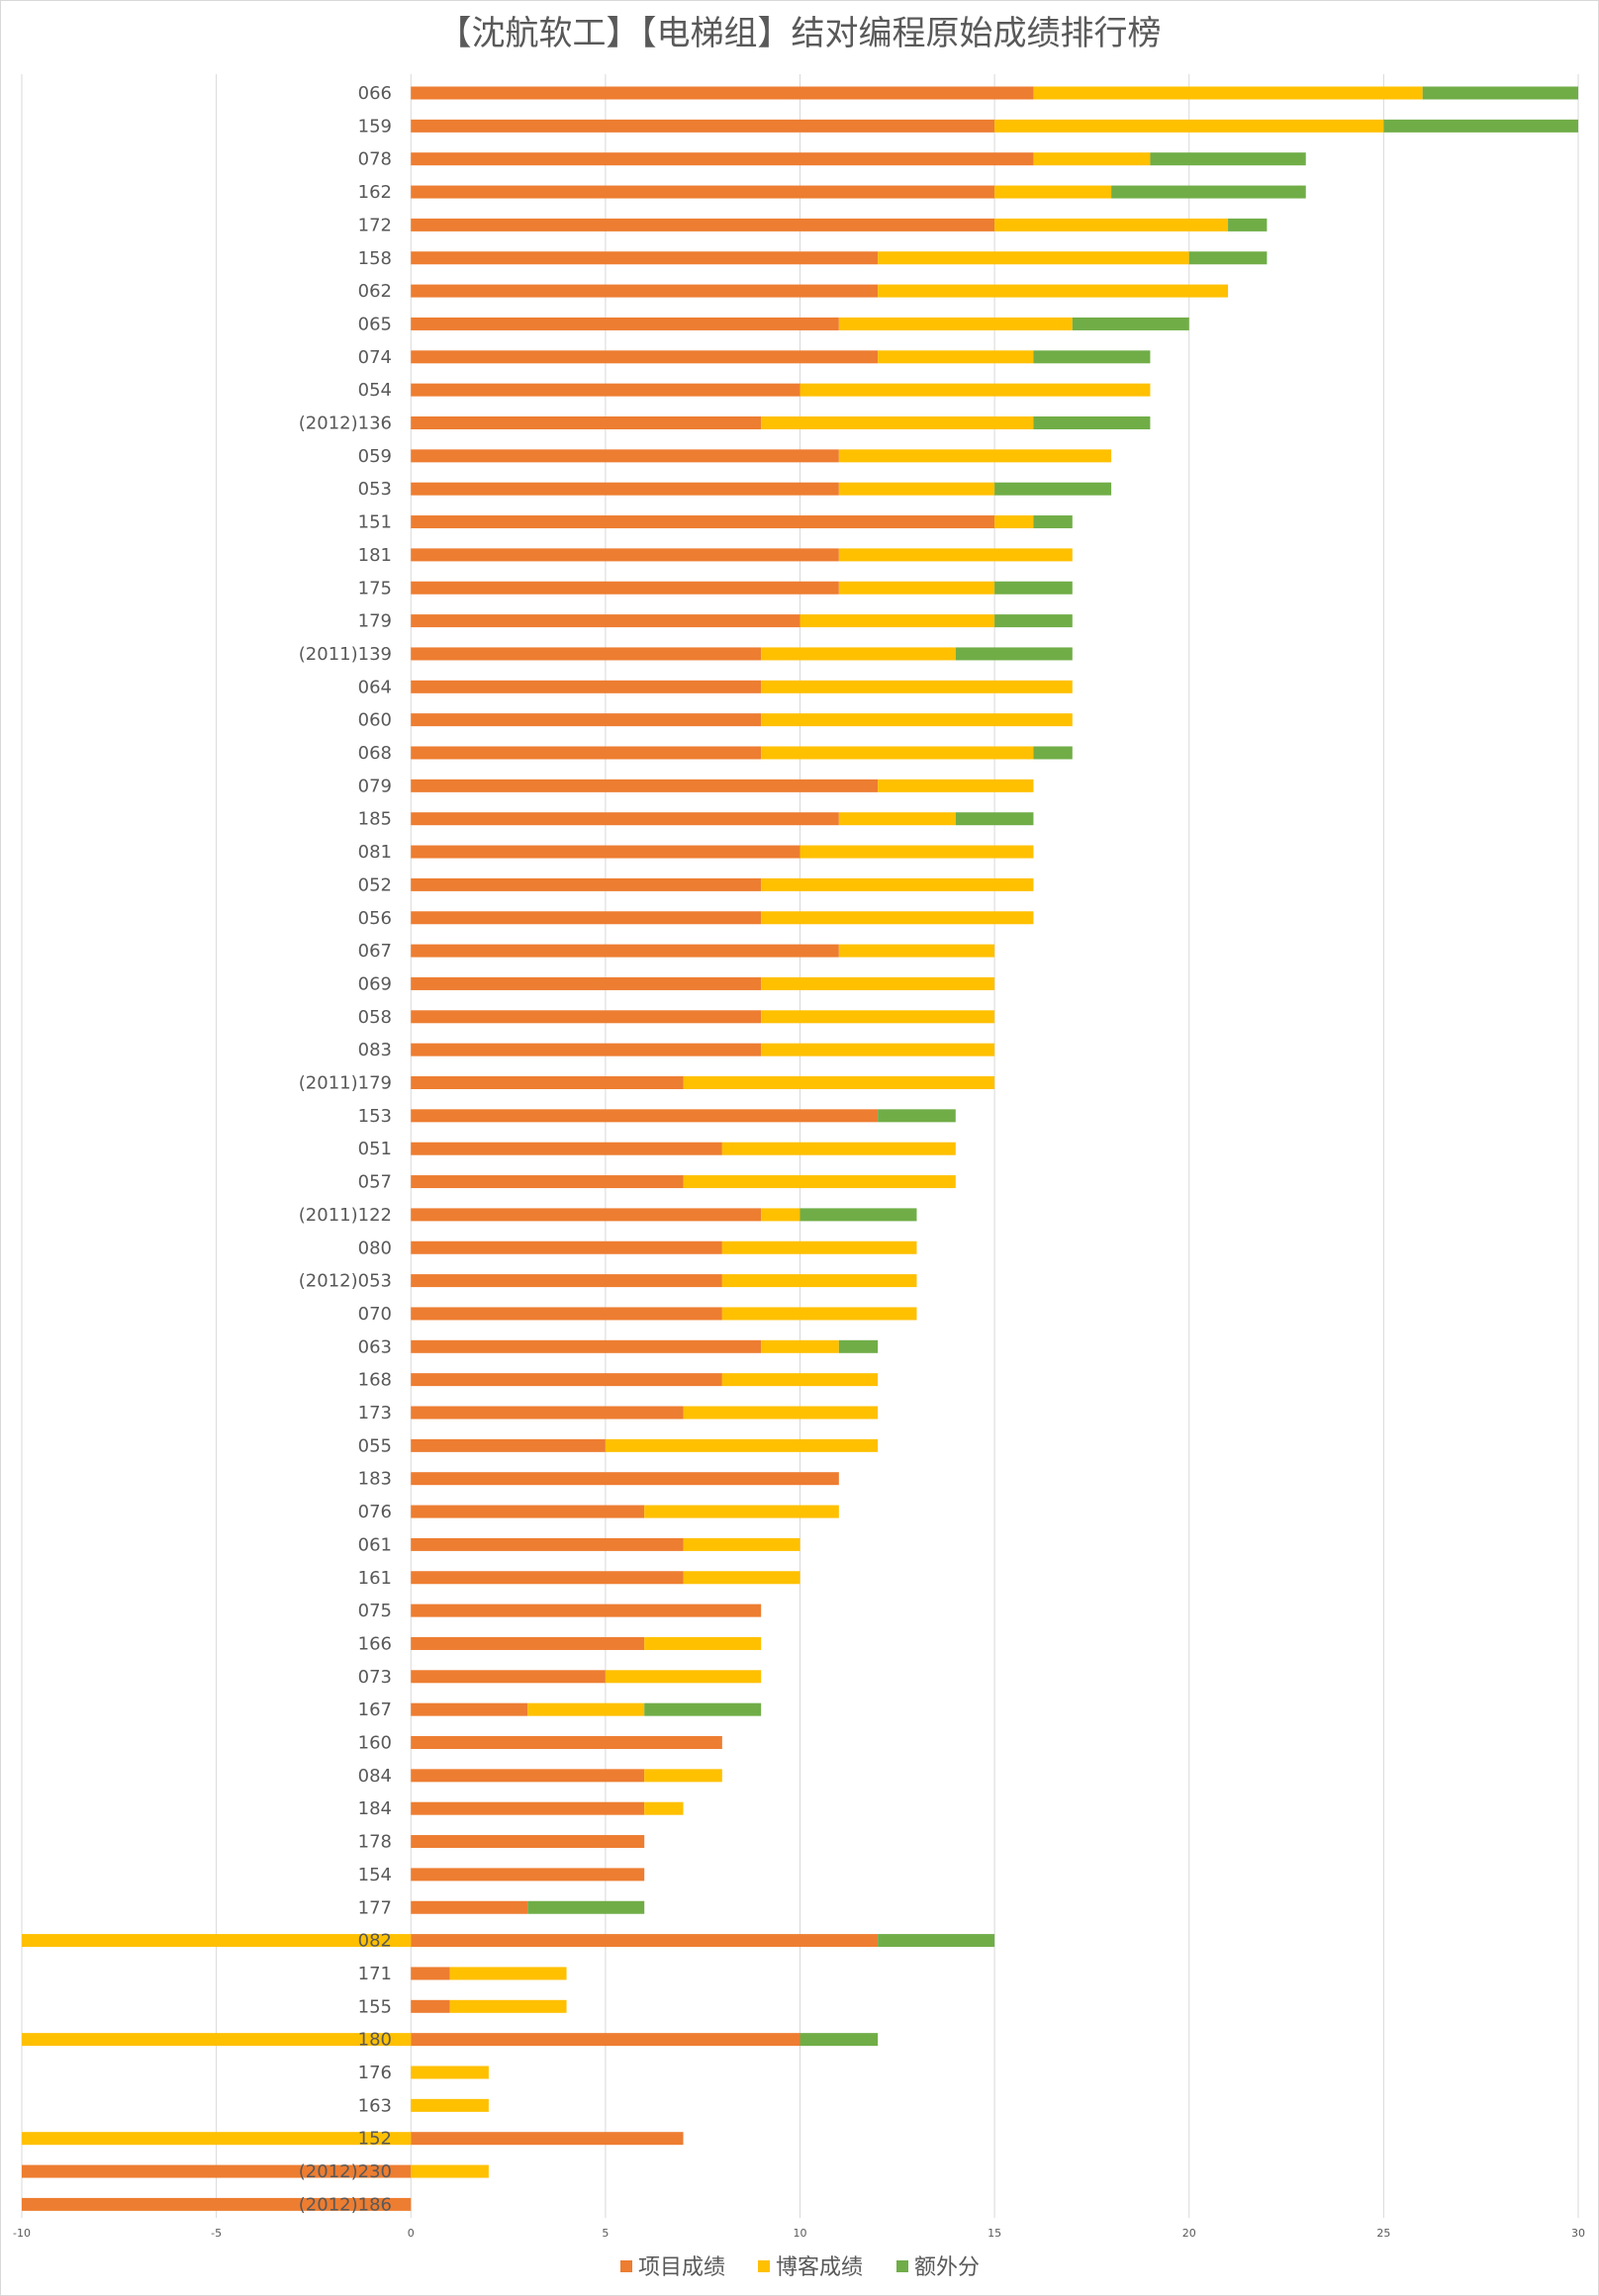 The image size is (1599, 2296). I want to click on category-label: 159, so click(375, 126).